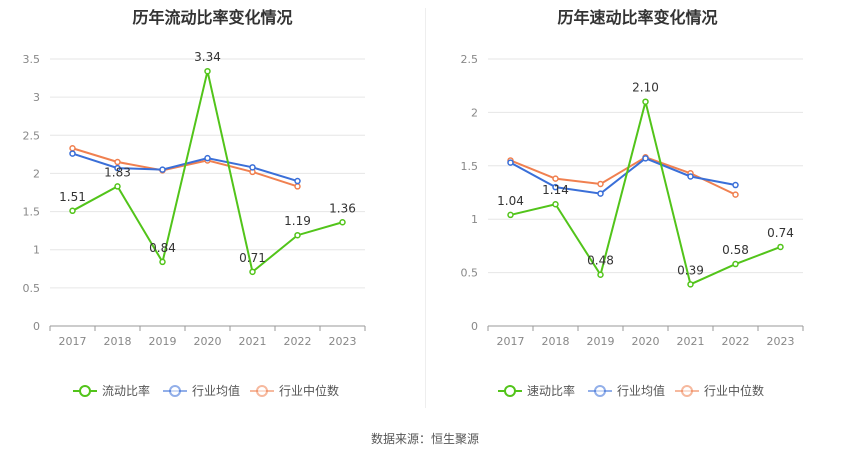 Image resolution: width=850 pixels, height=459 pixels. I want to click on y-tick-label: 3.5, so click(32, 59).